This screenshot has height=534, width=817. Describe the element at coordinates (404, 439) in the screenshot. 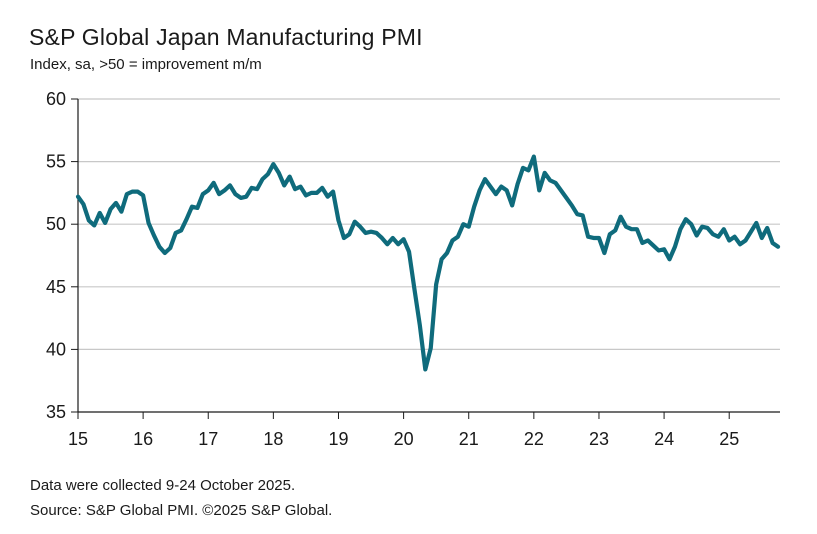

I see `x-tick-label: 20` at that location.